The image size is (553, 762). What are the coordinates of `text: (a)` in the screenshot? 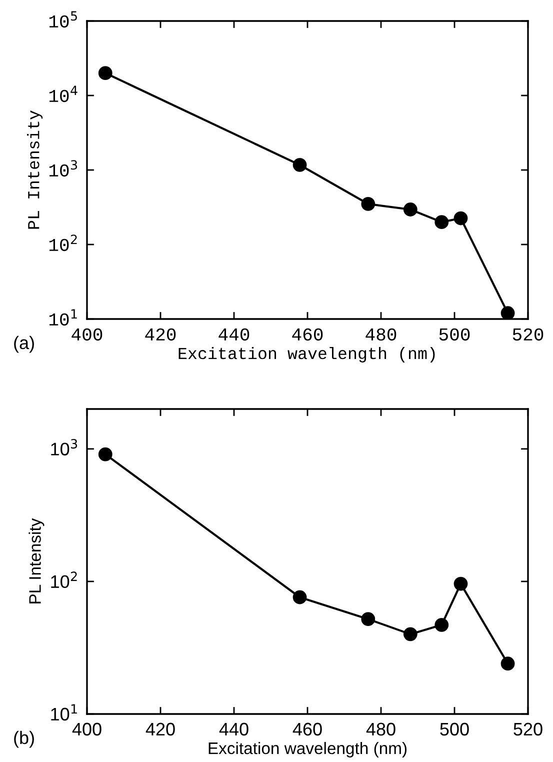 It's located at (24, 344).